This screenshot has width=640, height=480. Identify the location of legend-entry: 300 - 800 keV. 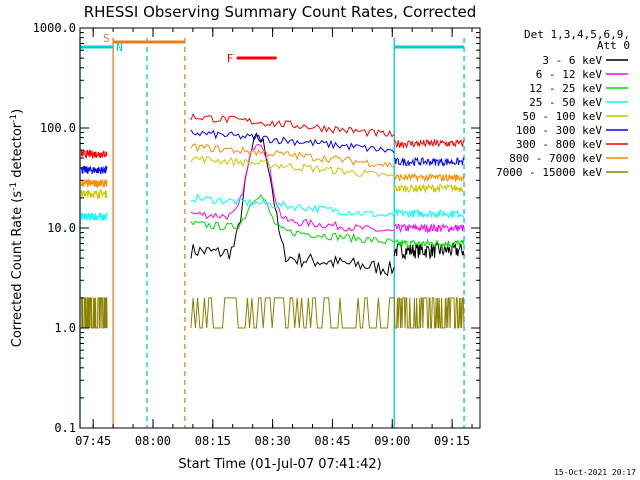
(559, 144).